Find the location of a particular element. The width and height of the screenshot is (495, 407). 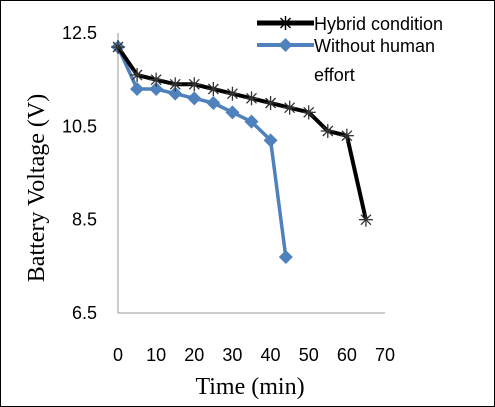

x-tick-label: 20 is located at coordinates (194, 355).